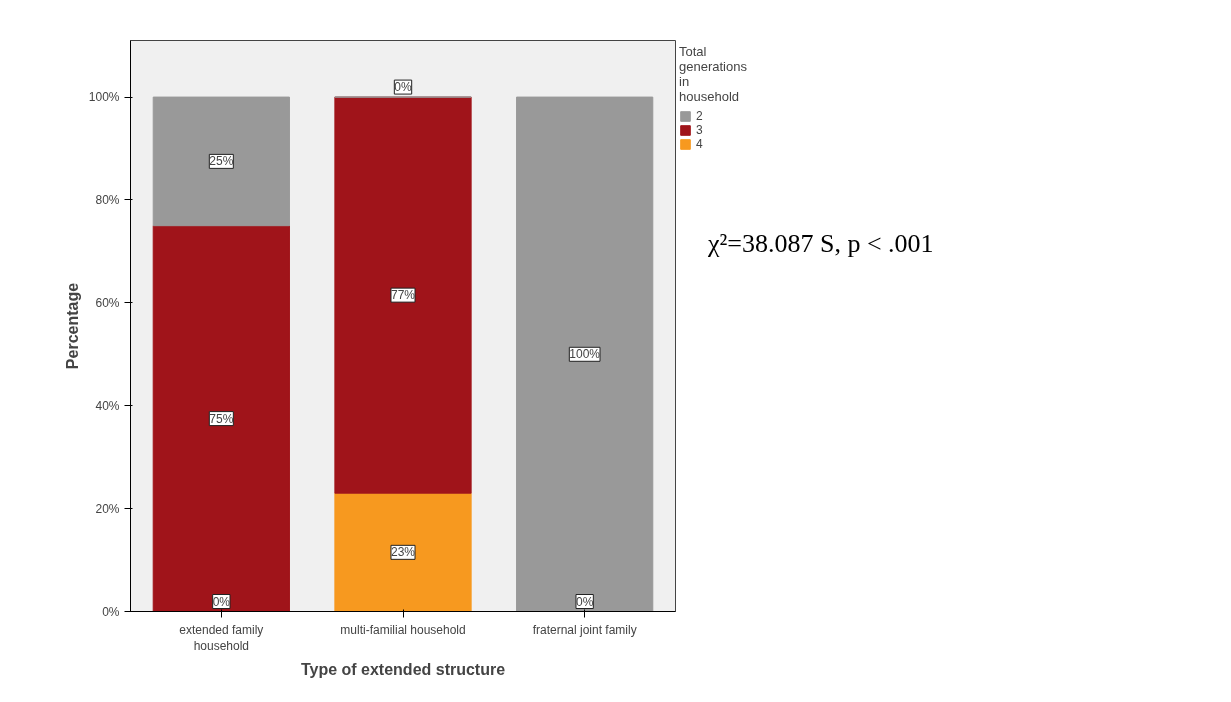  I want to click on y-tick-label: 60%, so click(107, 302).